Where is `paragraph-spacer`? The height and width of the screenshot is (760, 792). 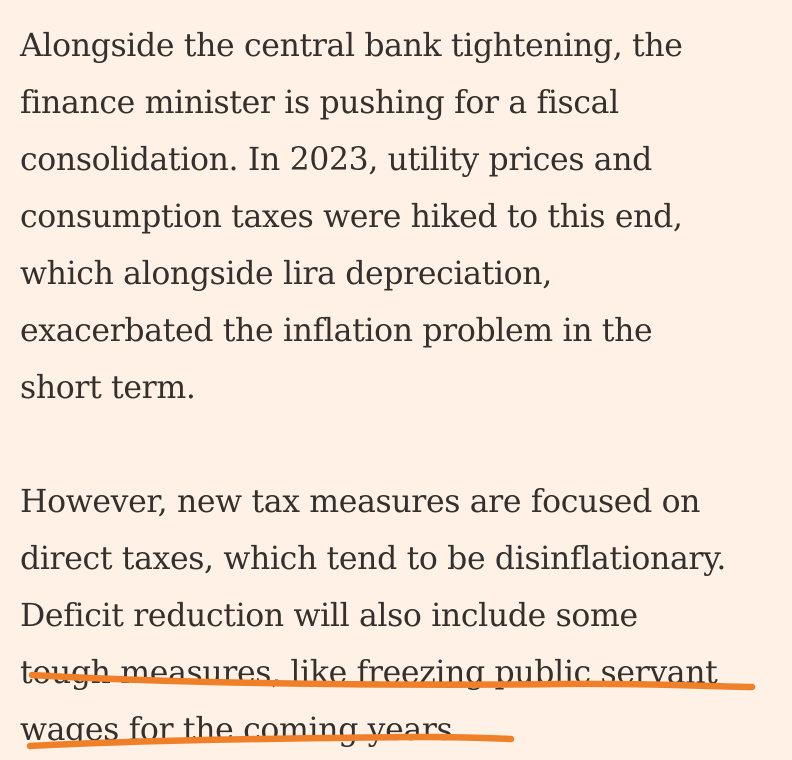 paragraph-spacer is located at coordinates (405, 445).